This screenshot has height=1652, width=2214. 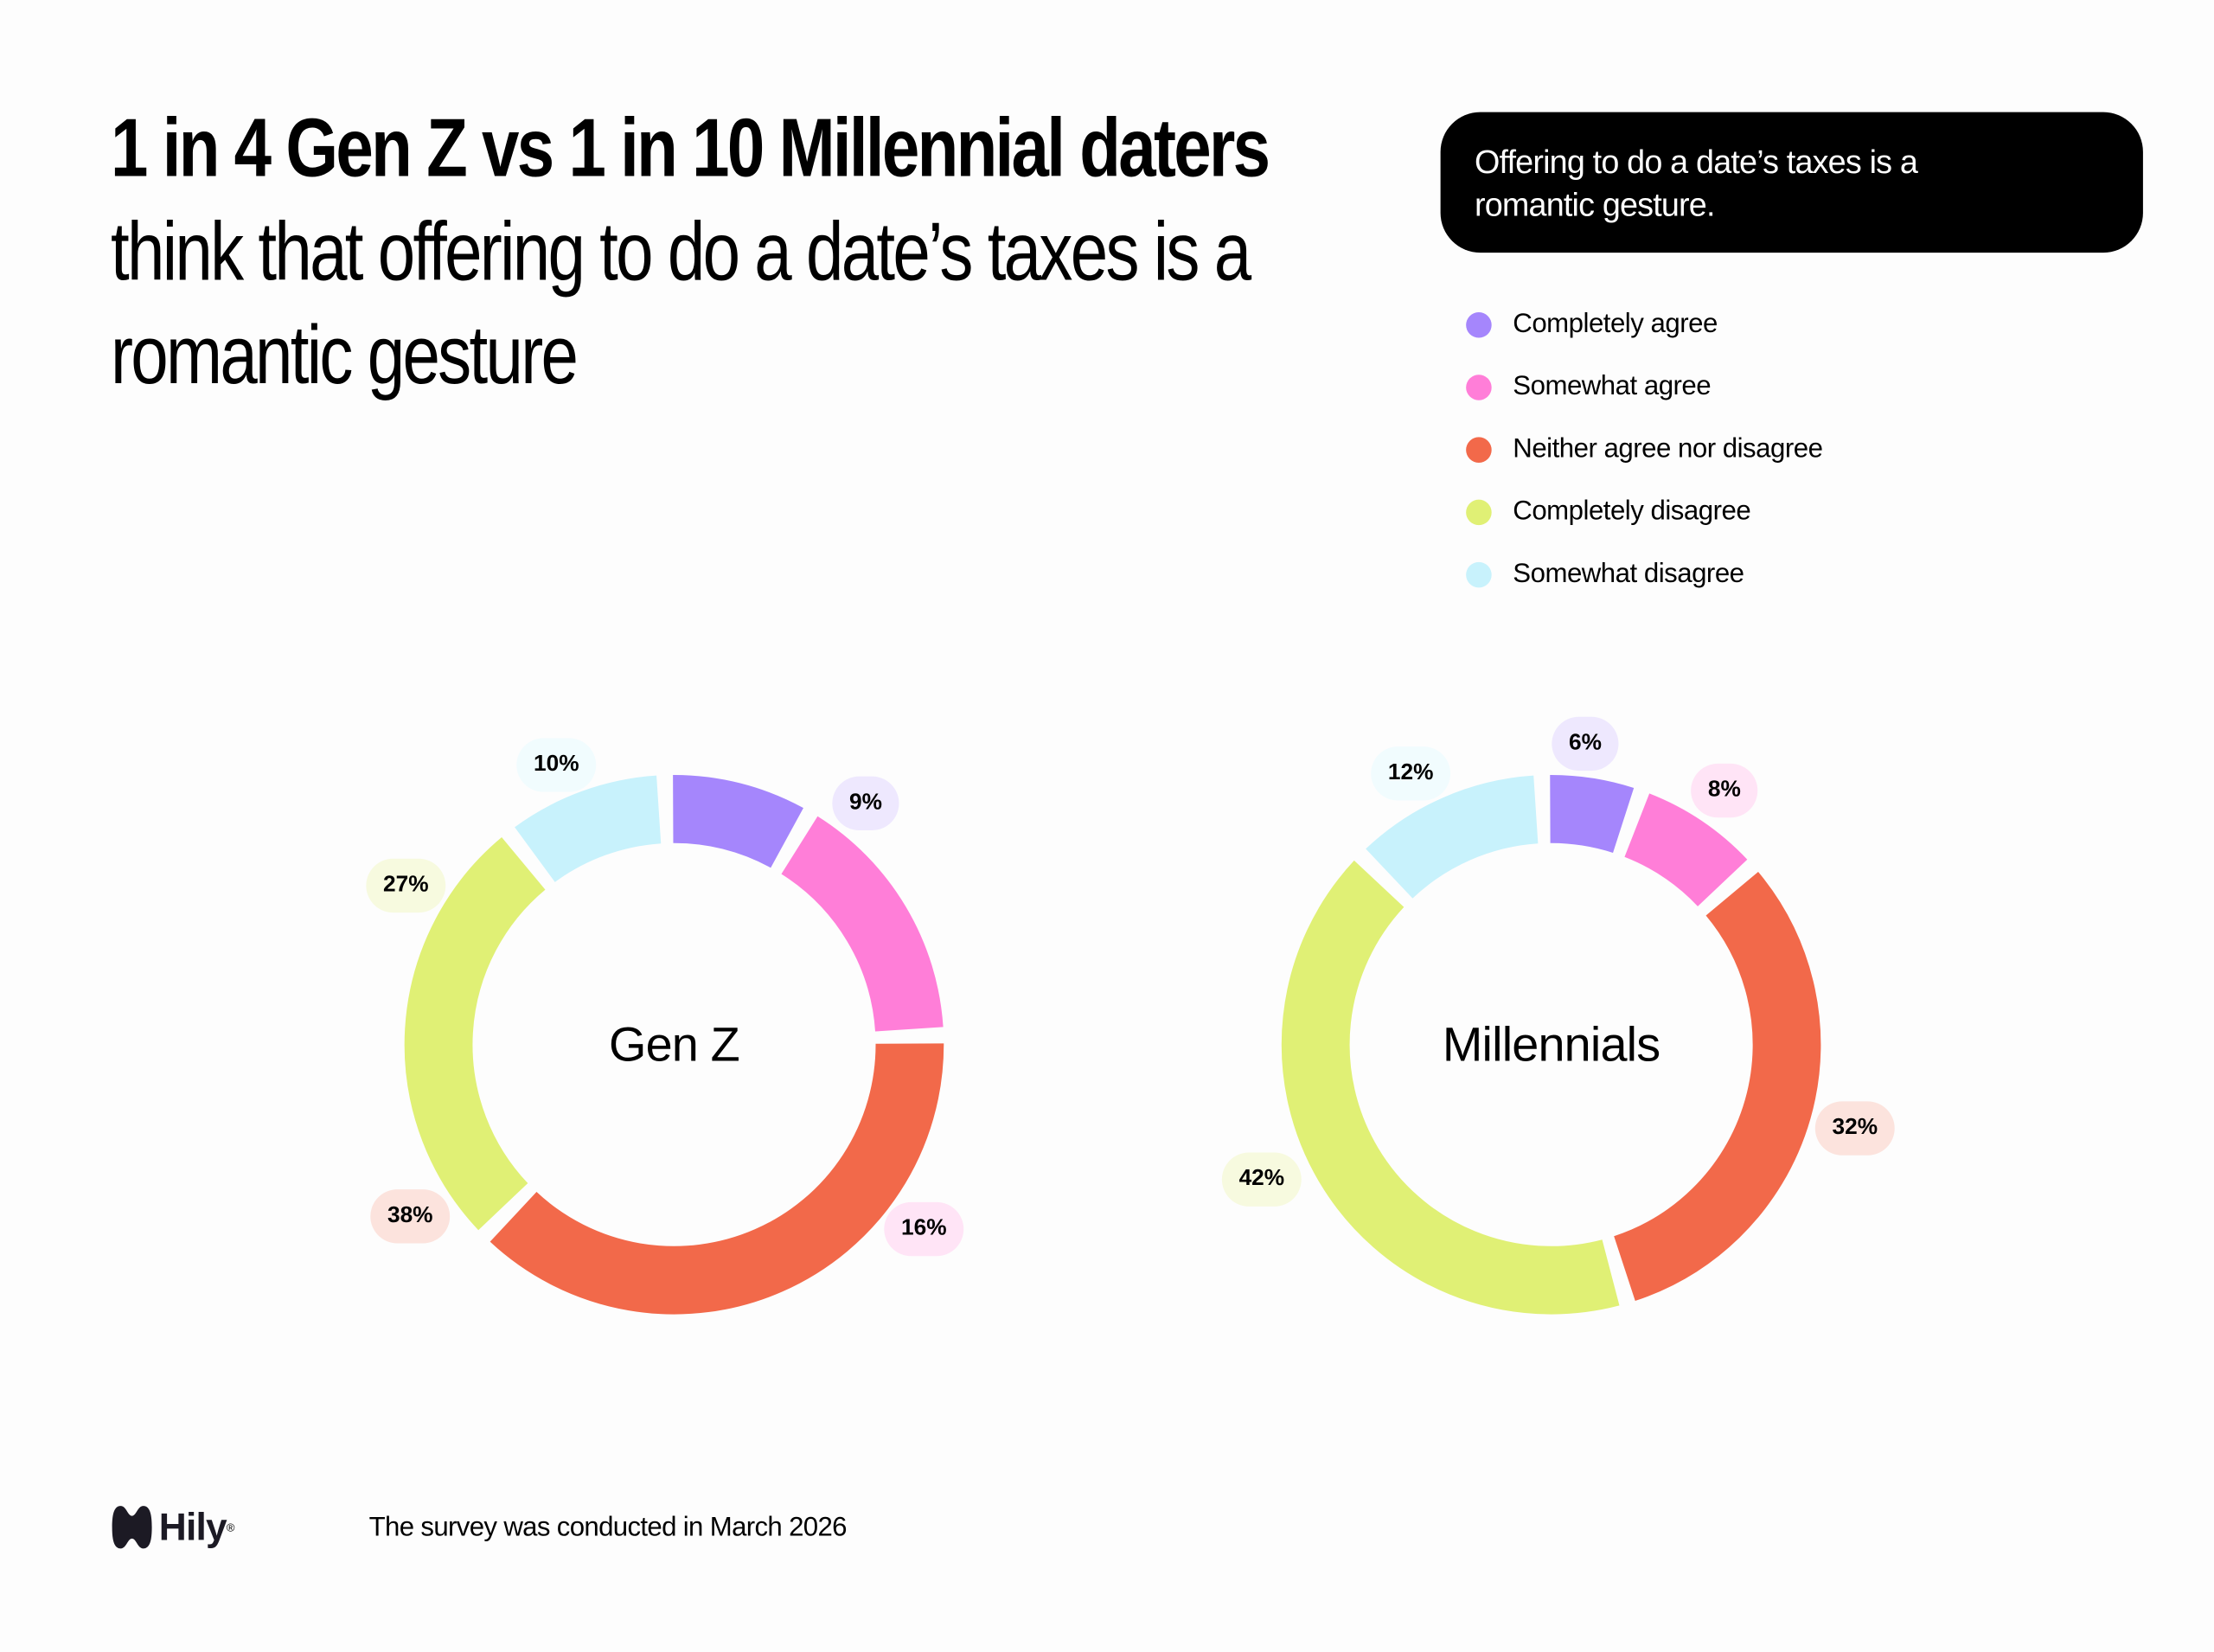 I want to click on legend-item-neither: Neither agree nor disagree, so click(x=1644, y=450).